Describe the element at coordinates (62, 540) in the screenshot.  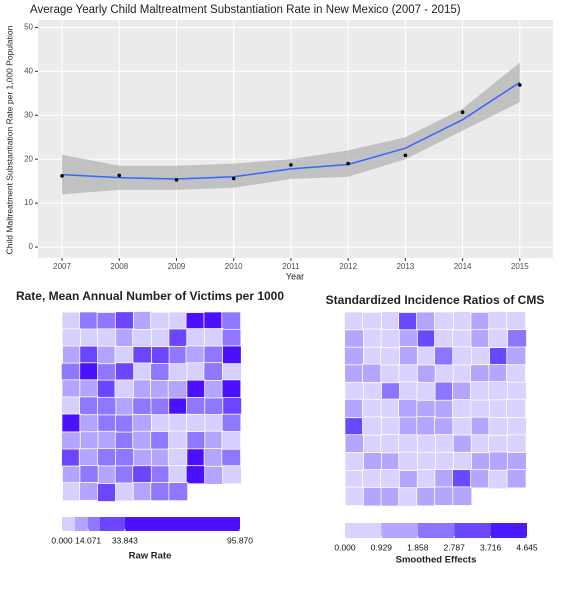
I see `legend-tick-label: 0.000` at that location.